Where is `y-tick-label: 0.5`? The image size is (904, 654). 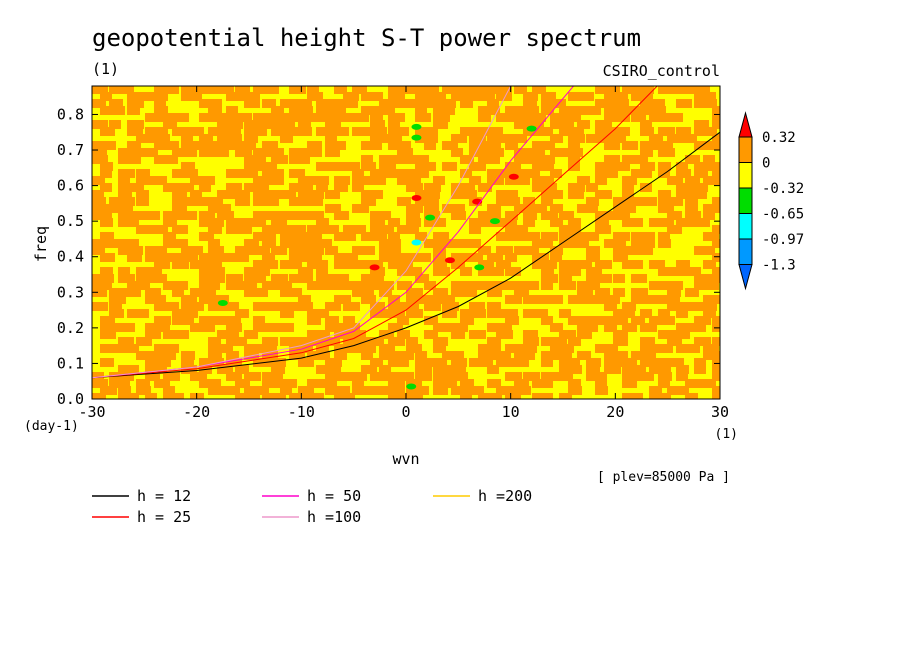
y-tick-label: 0.5 is located at coordinates (70, 221).